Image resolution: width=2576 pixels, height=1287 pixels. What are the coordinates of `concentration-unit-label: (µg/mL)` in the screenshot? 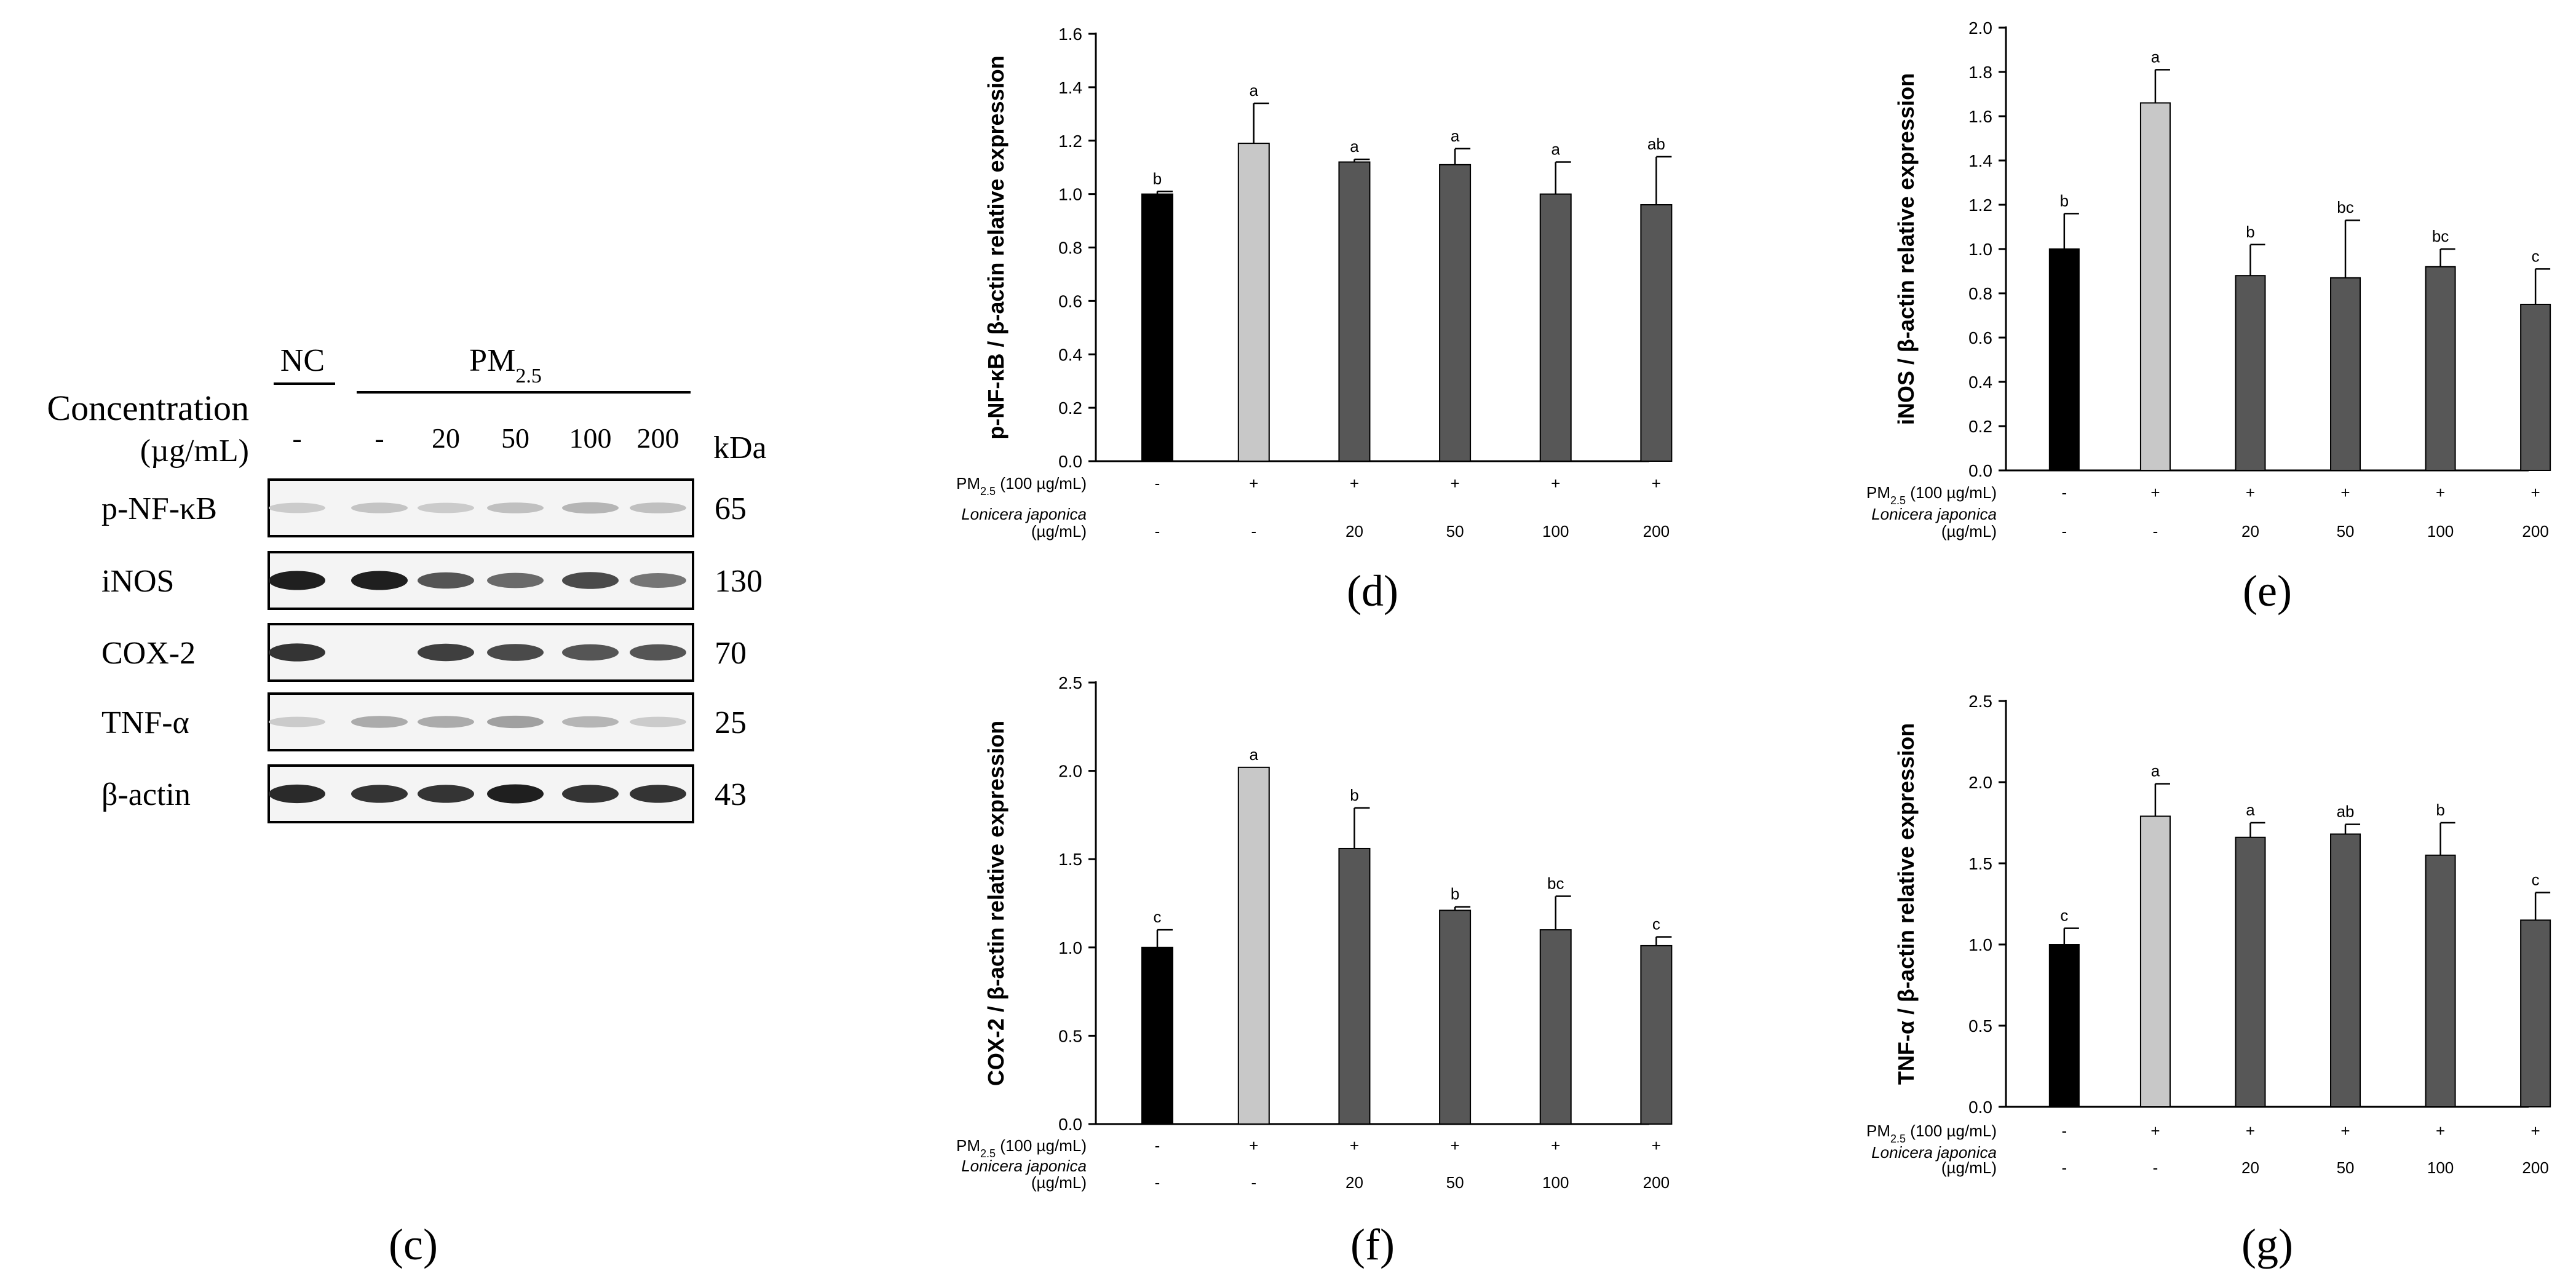 It's located at (194, 452).